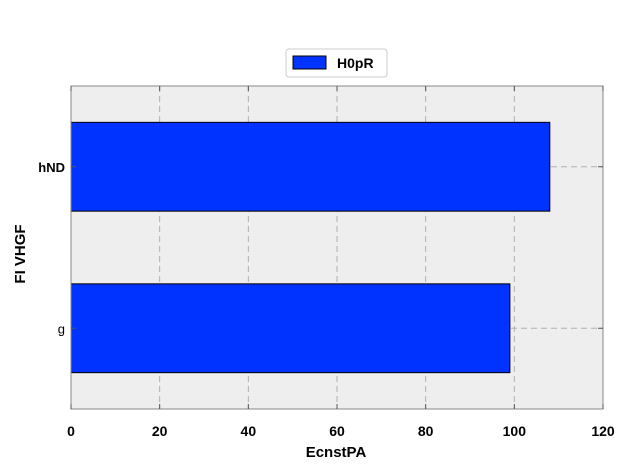  What do you see at coordinates (20, 253) in the screenshot?
I see `y-axis-title: FI VHGF` at bounding box center [20, 253].